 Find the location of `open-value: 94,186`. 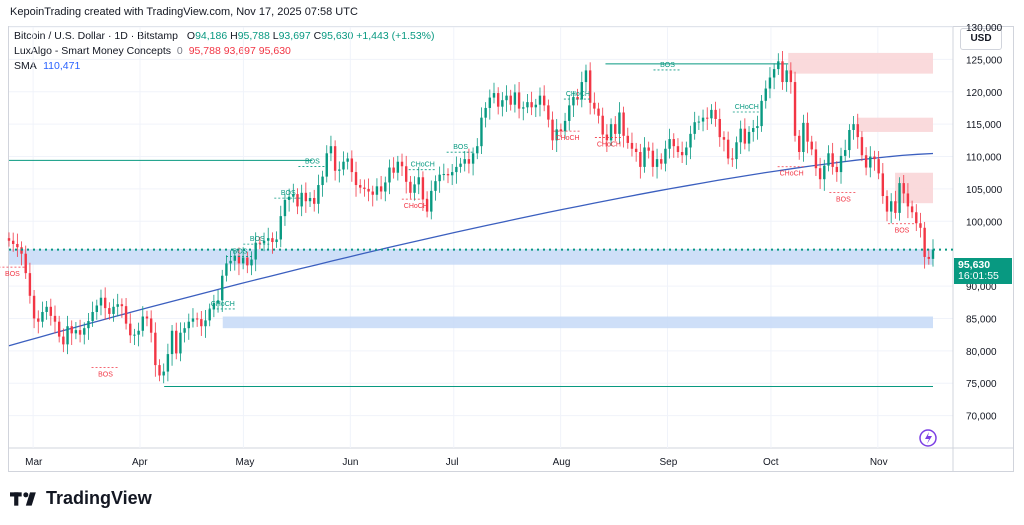

open-value: 94,186 is located at coordinates (211, 36).